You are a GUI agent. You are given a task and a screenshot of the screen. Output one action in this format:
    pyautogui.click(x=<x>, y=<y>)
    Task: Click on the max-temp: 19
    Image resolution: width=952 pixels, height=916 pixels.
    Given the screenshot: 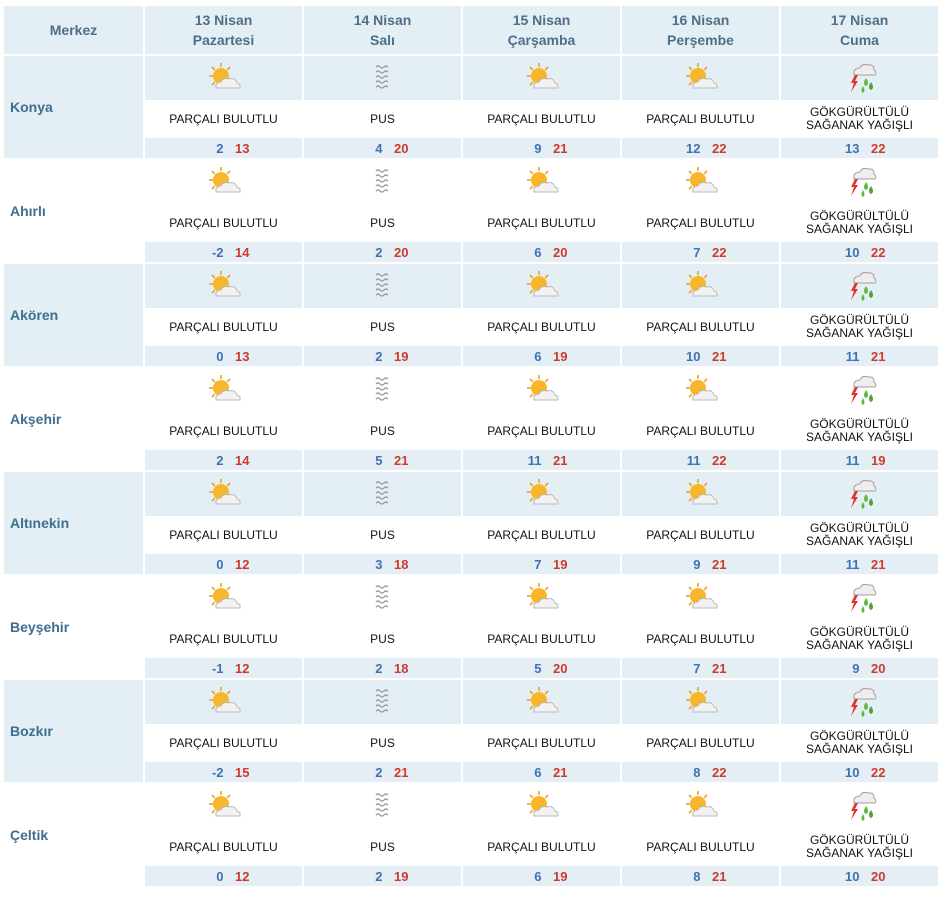 What is the action you would take?
    pyautogui.click(x=560, y=564)
    